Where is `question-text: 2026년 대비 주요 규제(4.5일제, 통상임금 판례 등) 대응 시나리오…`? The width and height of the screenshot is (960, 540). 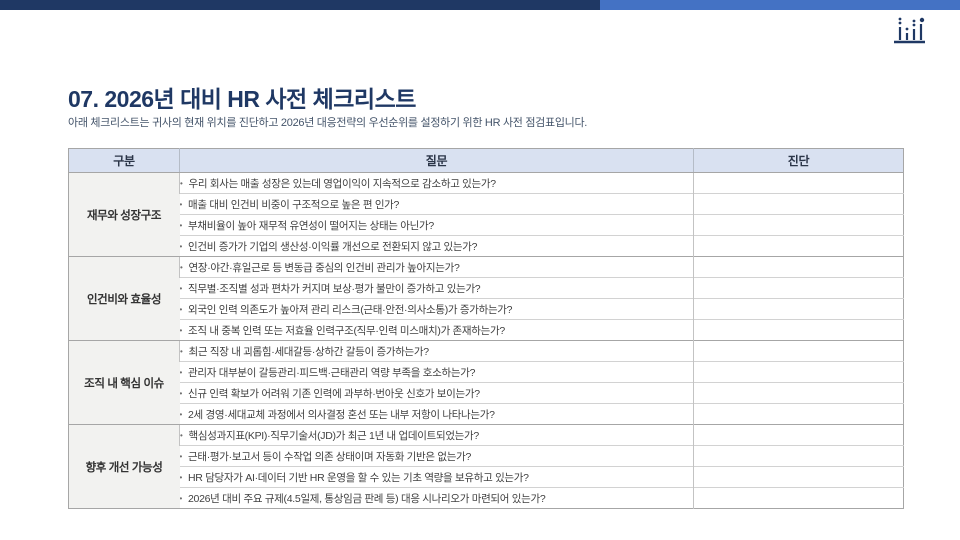
question-text: 2026년 대비 주요 규제(4.5일제, 통상임금 판례 등) 대응 시나리오… is located at coordinates (367, 498).